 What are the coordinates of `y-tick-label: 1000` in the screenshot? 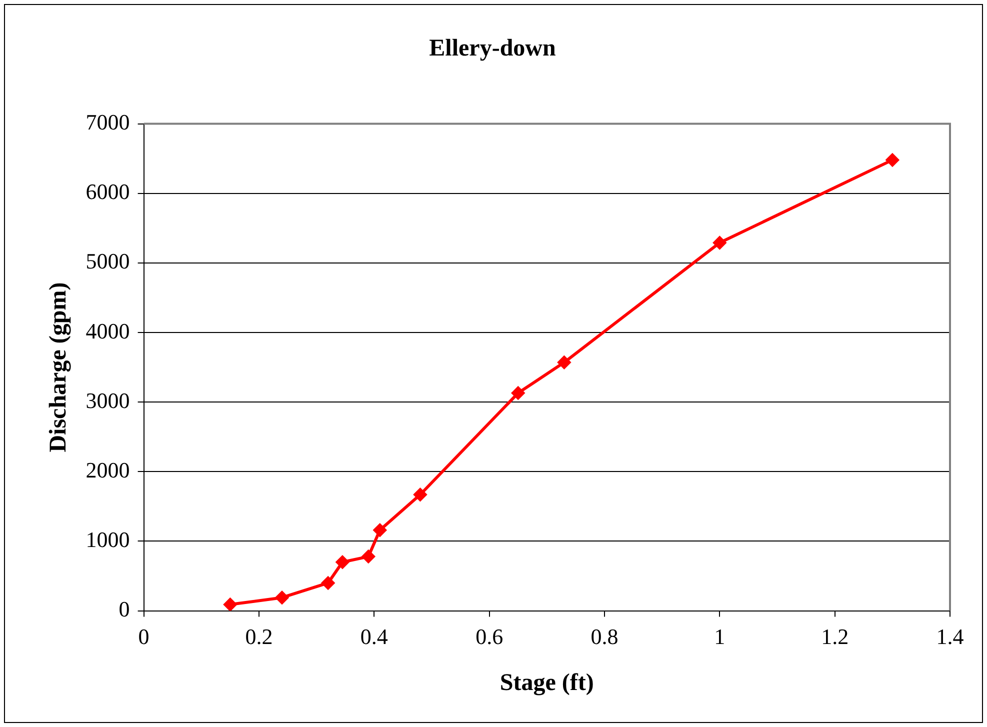 It's located at (108, 539).